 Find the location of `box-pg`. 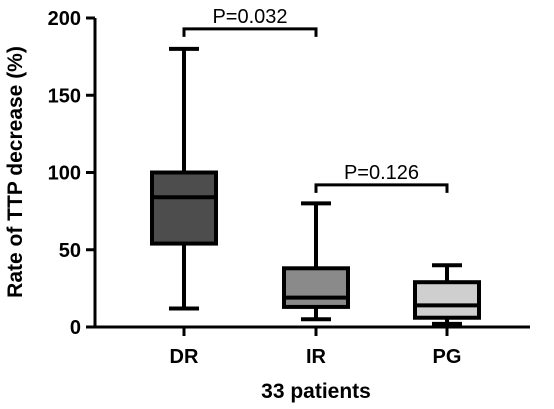

box-pg is located at coordinates (447, 294).